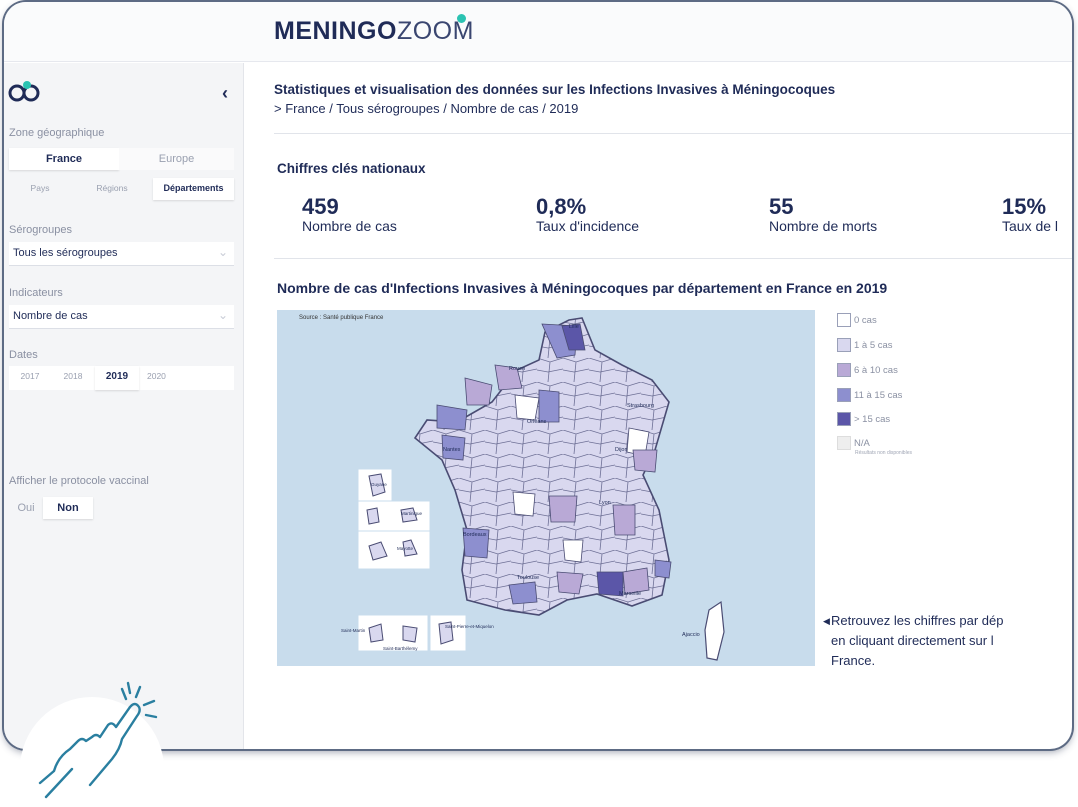  I want to click on city-label: Ajaccio, so click(691, 635).